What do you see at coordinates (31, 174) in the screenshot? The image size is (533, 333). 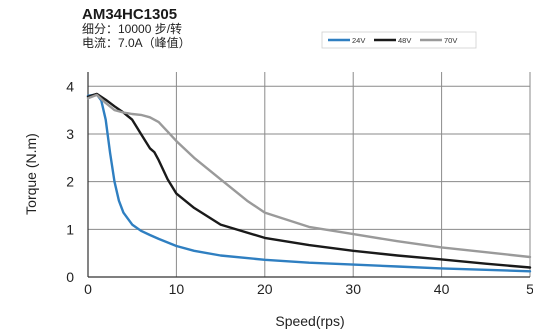 I see `y-axis-label: Torque (N.m)` at bounding box center [31, 174].